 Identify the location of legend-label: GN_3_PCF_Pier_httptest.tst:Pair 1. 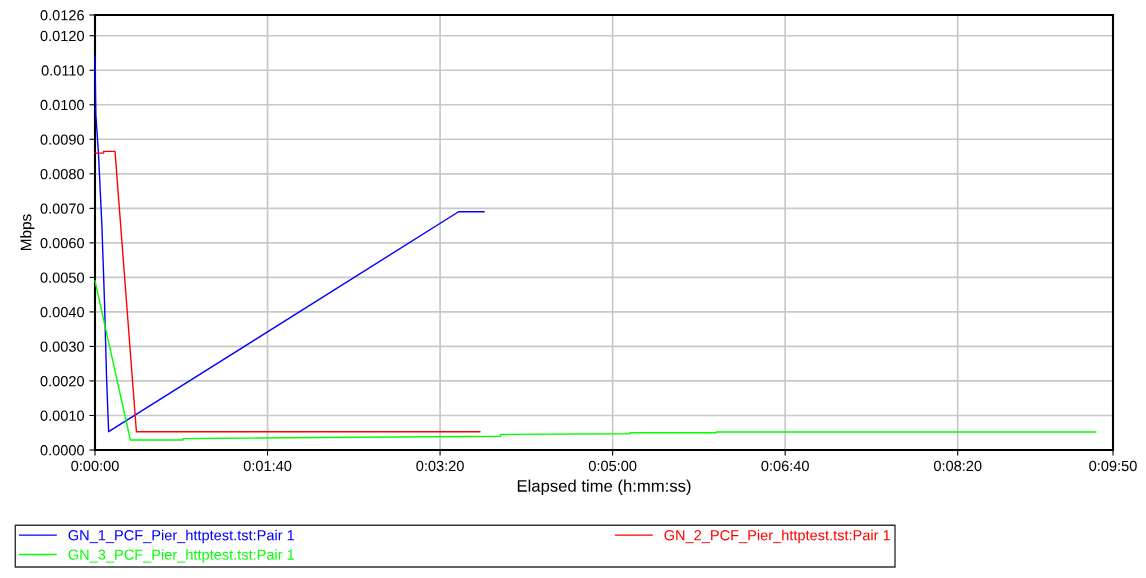
(181, 556).